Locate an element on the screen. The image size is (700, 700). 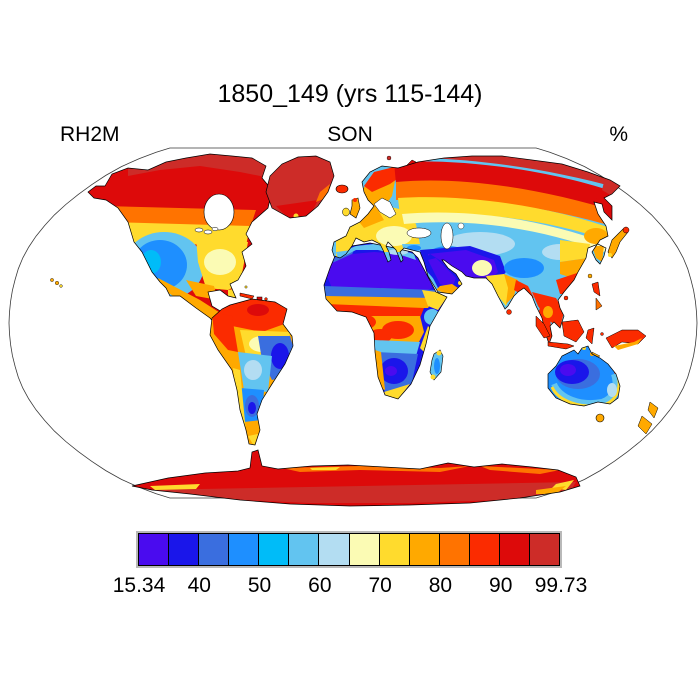
colorbar-tick-50: 50 is located at coordinates (259, 585).